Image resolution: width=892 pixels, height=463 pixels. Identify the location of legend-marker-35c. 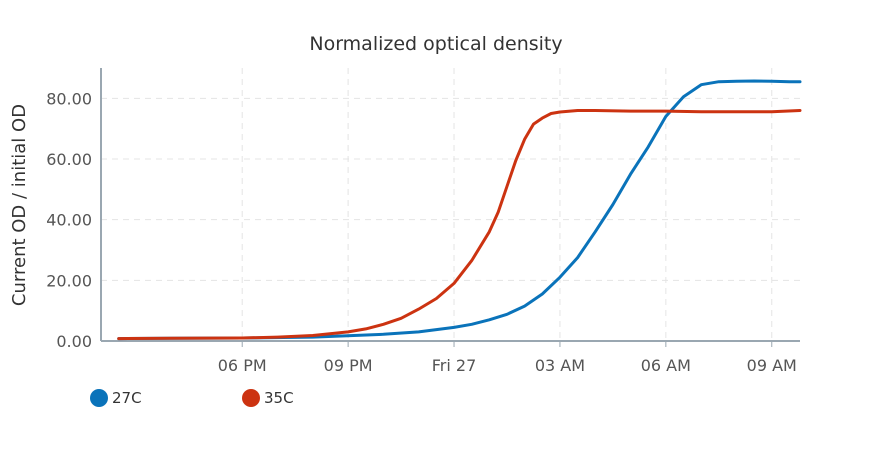
(251, 398).